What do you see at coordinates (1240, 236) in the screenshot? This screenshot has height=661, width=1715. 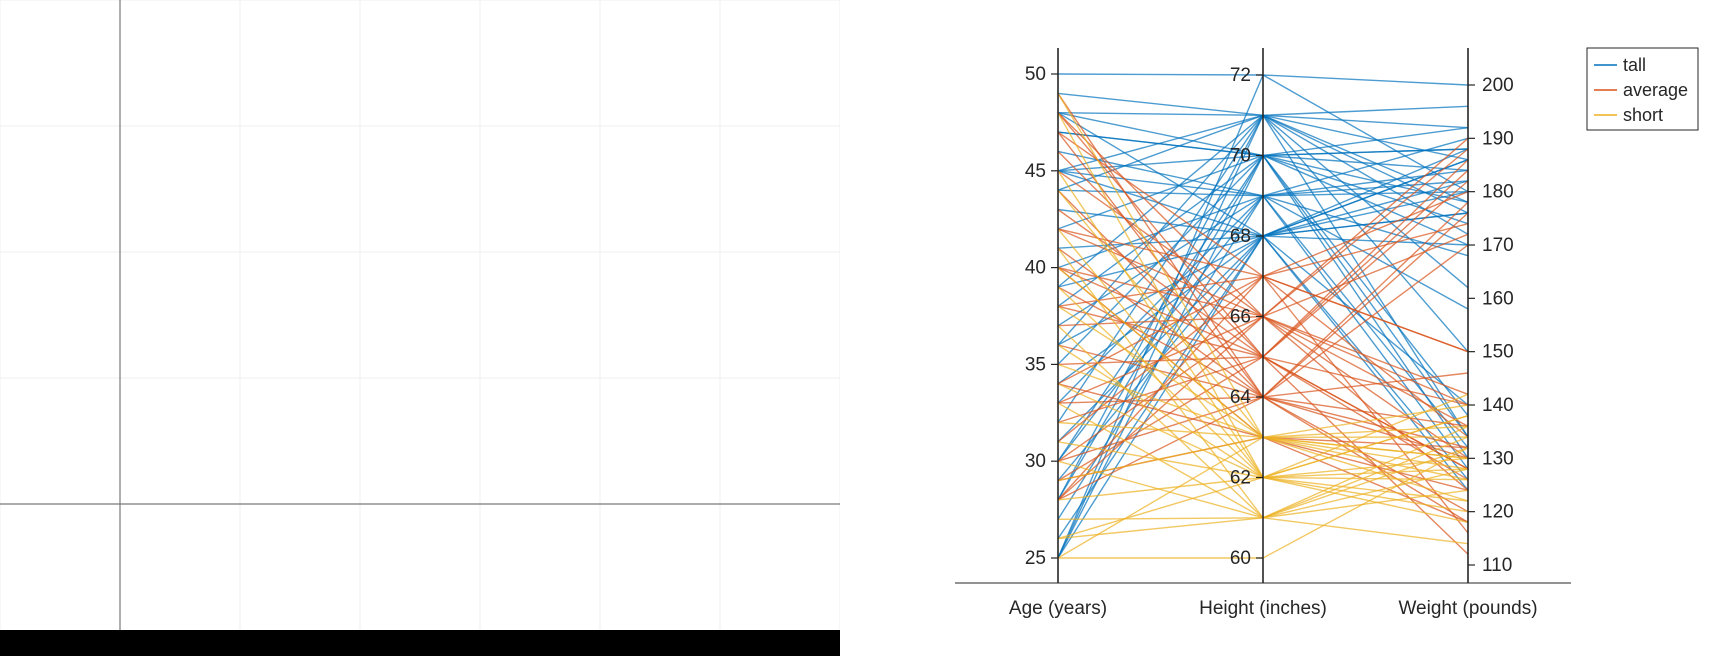 I see `tick-label: 68` at bounding box center [1240, 236].